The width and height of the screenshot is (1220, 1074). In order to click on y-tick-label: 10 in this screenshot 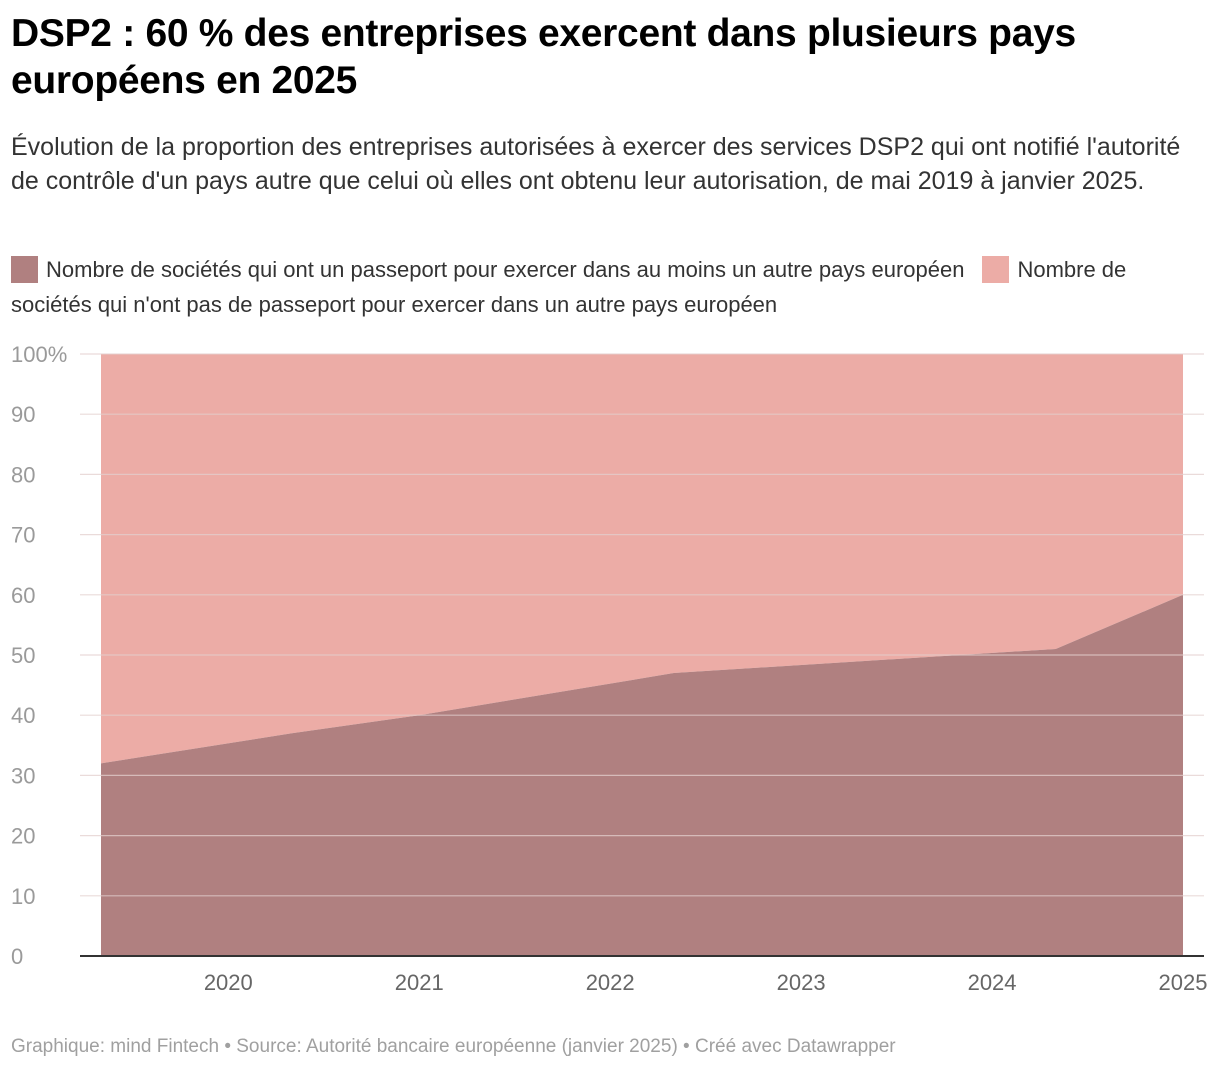, I will do `click(23, 896)`.